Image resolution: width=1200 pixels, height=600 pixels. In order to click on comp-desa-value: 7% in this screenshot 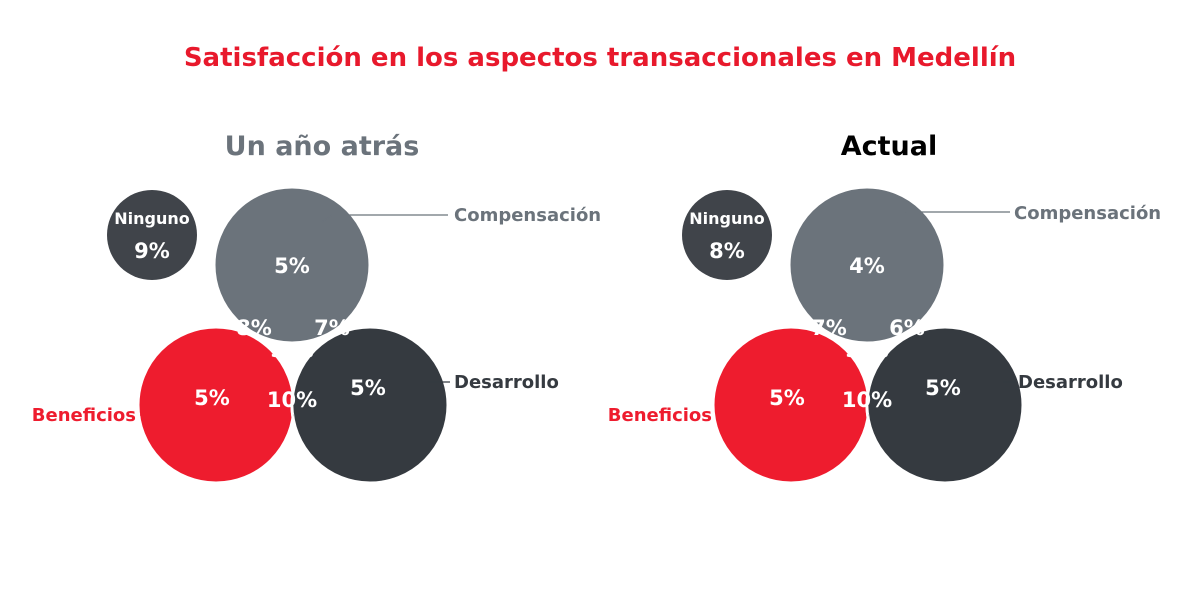, I will do `click(332, 328)`.